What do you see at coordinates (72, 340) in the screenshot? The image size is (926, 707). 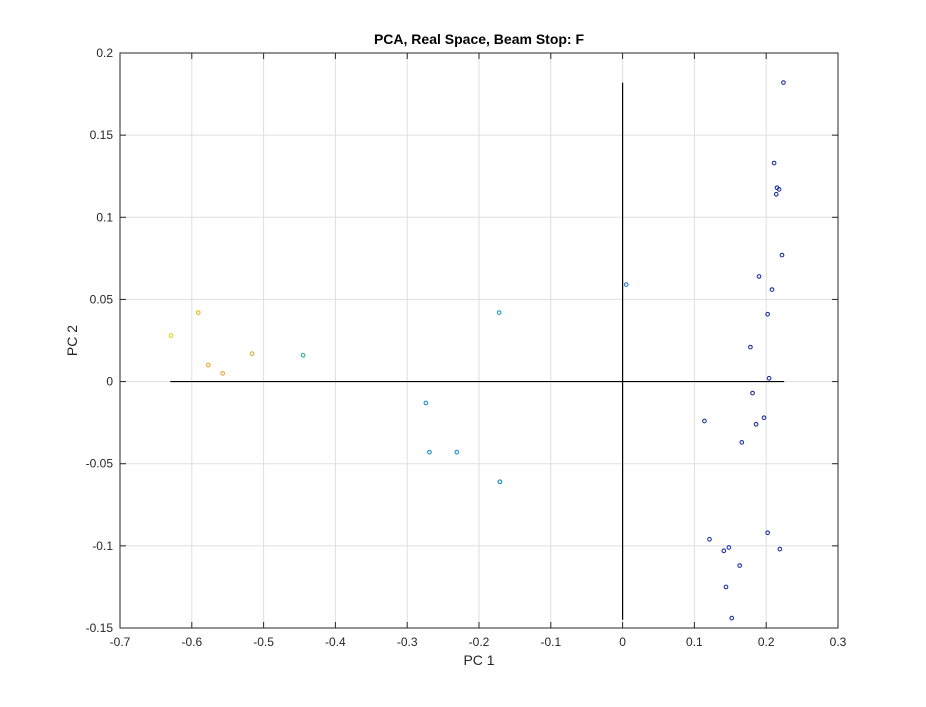 I see `y-axis-label: PC 2` at bounding box center [72, 340].